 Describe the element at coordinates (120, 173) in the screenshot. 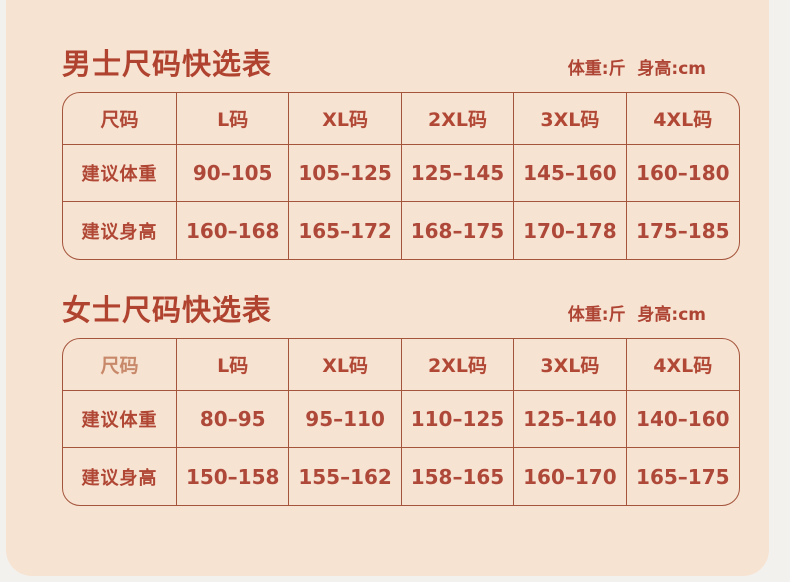

I see `mens-weight-row-label: 建议体重` at that location.